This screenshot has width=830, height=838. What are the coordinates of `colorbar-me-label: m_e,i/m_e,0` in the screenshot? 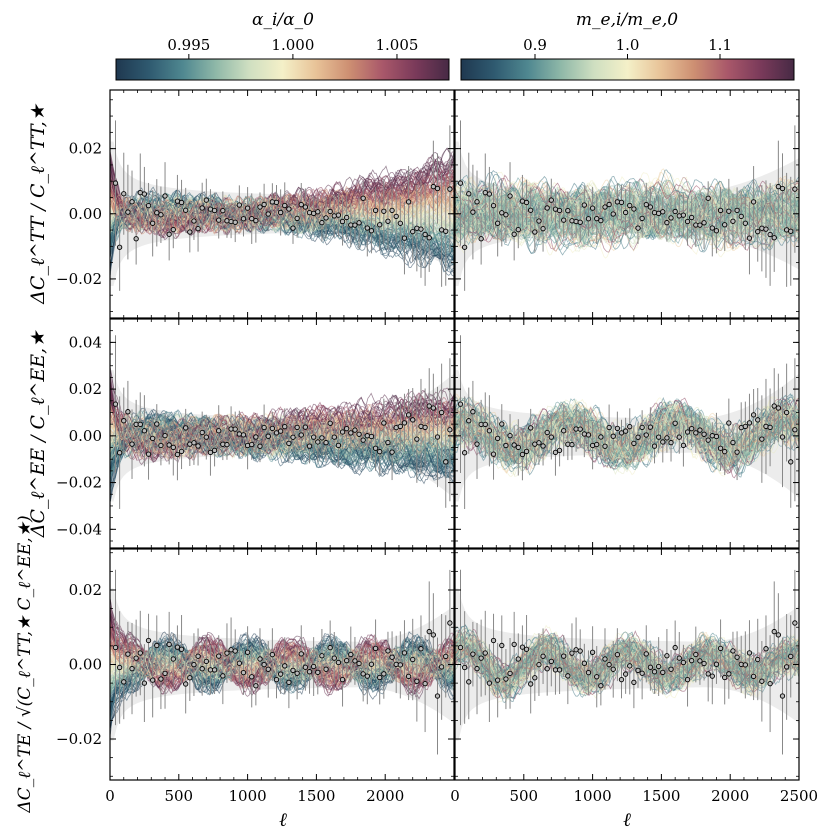 It's located at (627, 20).